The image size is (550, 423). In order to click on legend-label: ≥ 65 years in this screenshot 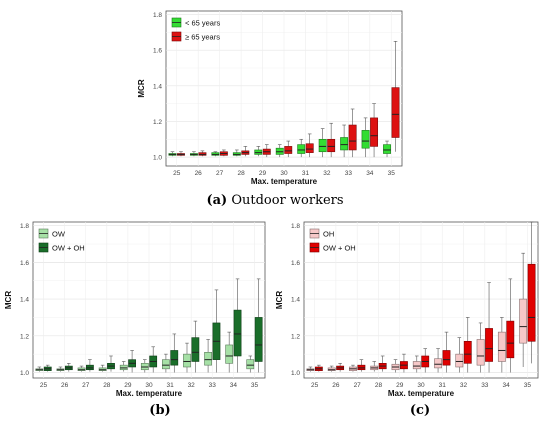, I will do `click(202, 37)`.